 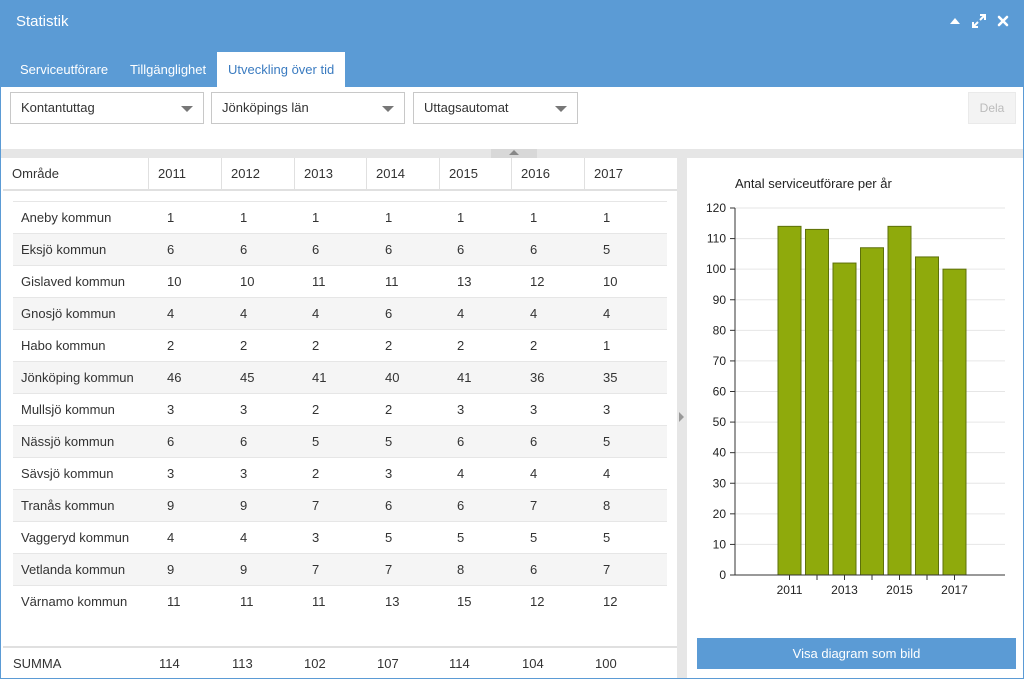 I want to click on bar-2015, so click(x=899, y=400).